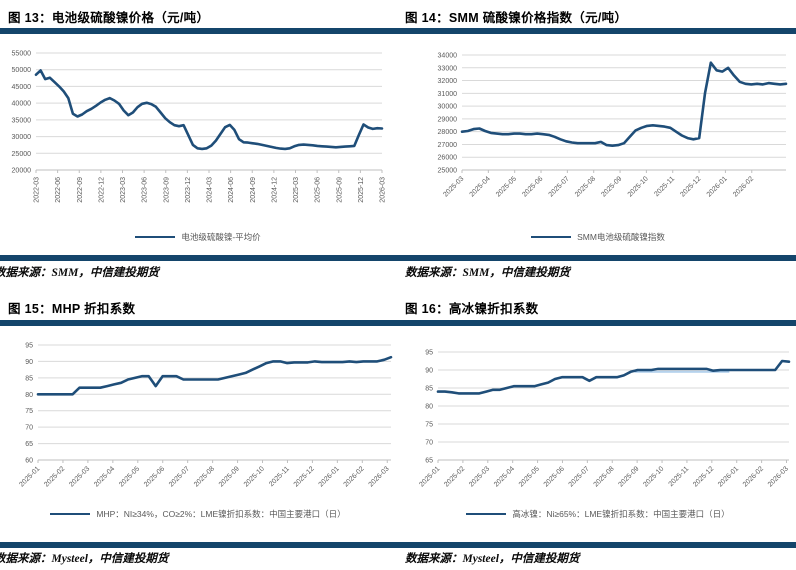 The image size is (796, 570). Describe the element at coordinates (84, 559) in the screenshot. I see `fig15-source: 数据来源：Mysteel，中信建投期货` at that location.